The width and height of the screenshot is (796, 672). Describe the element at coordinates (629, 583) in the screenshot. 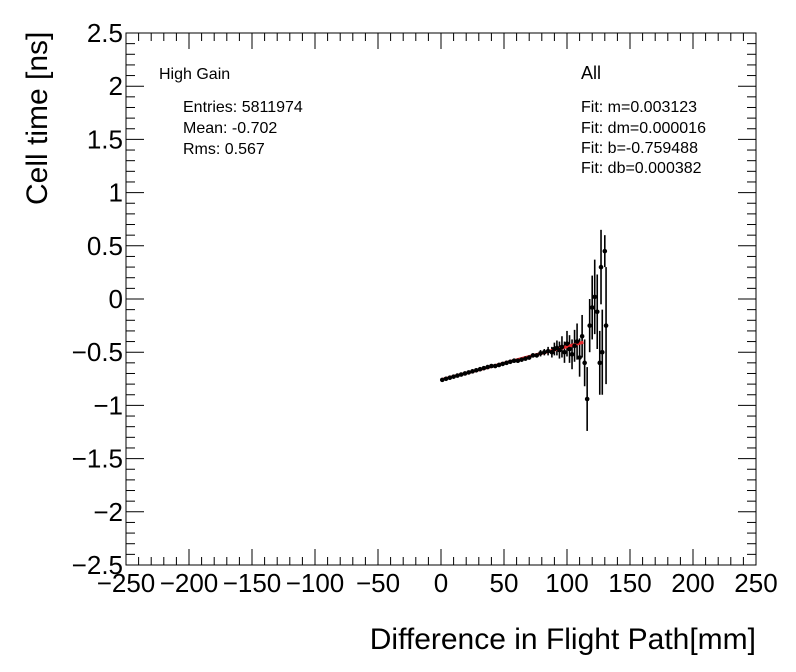

I see `x-tick-label: 150` at that location.